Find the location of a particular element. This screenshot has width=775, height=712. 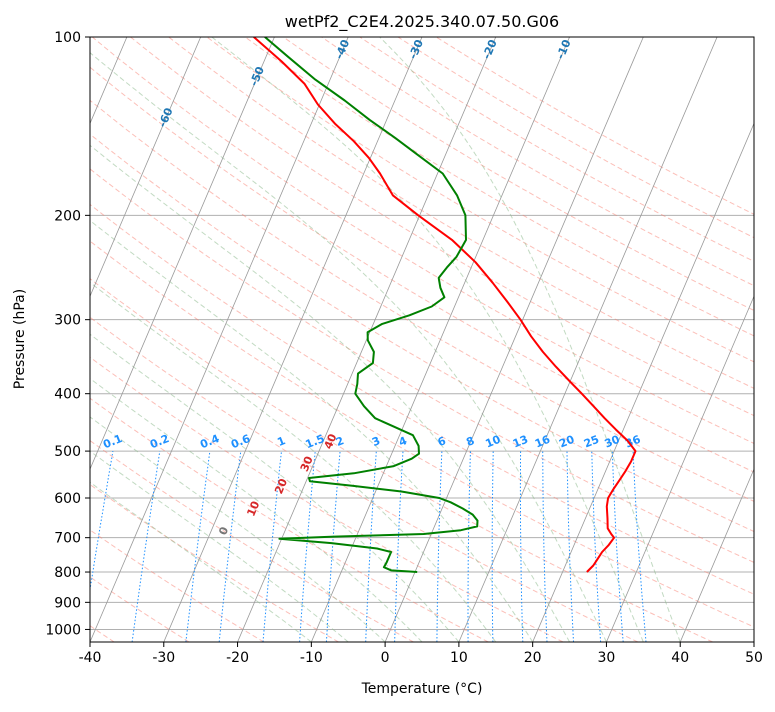

x-tick-label: 30 is located at coordinates (607, 658).